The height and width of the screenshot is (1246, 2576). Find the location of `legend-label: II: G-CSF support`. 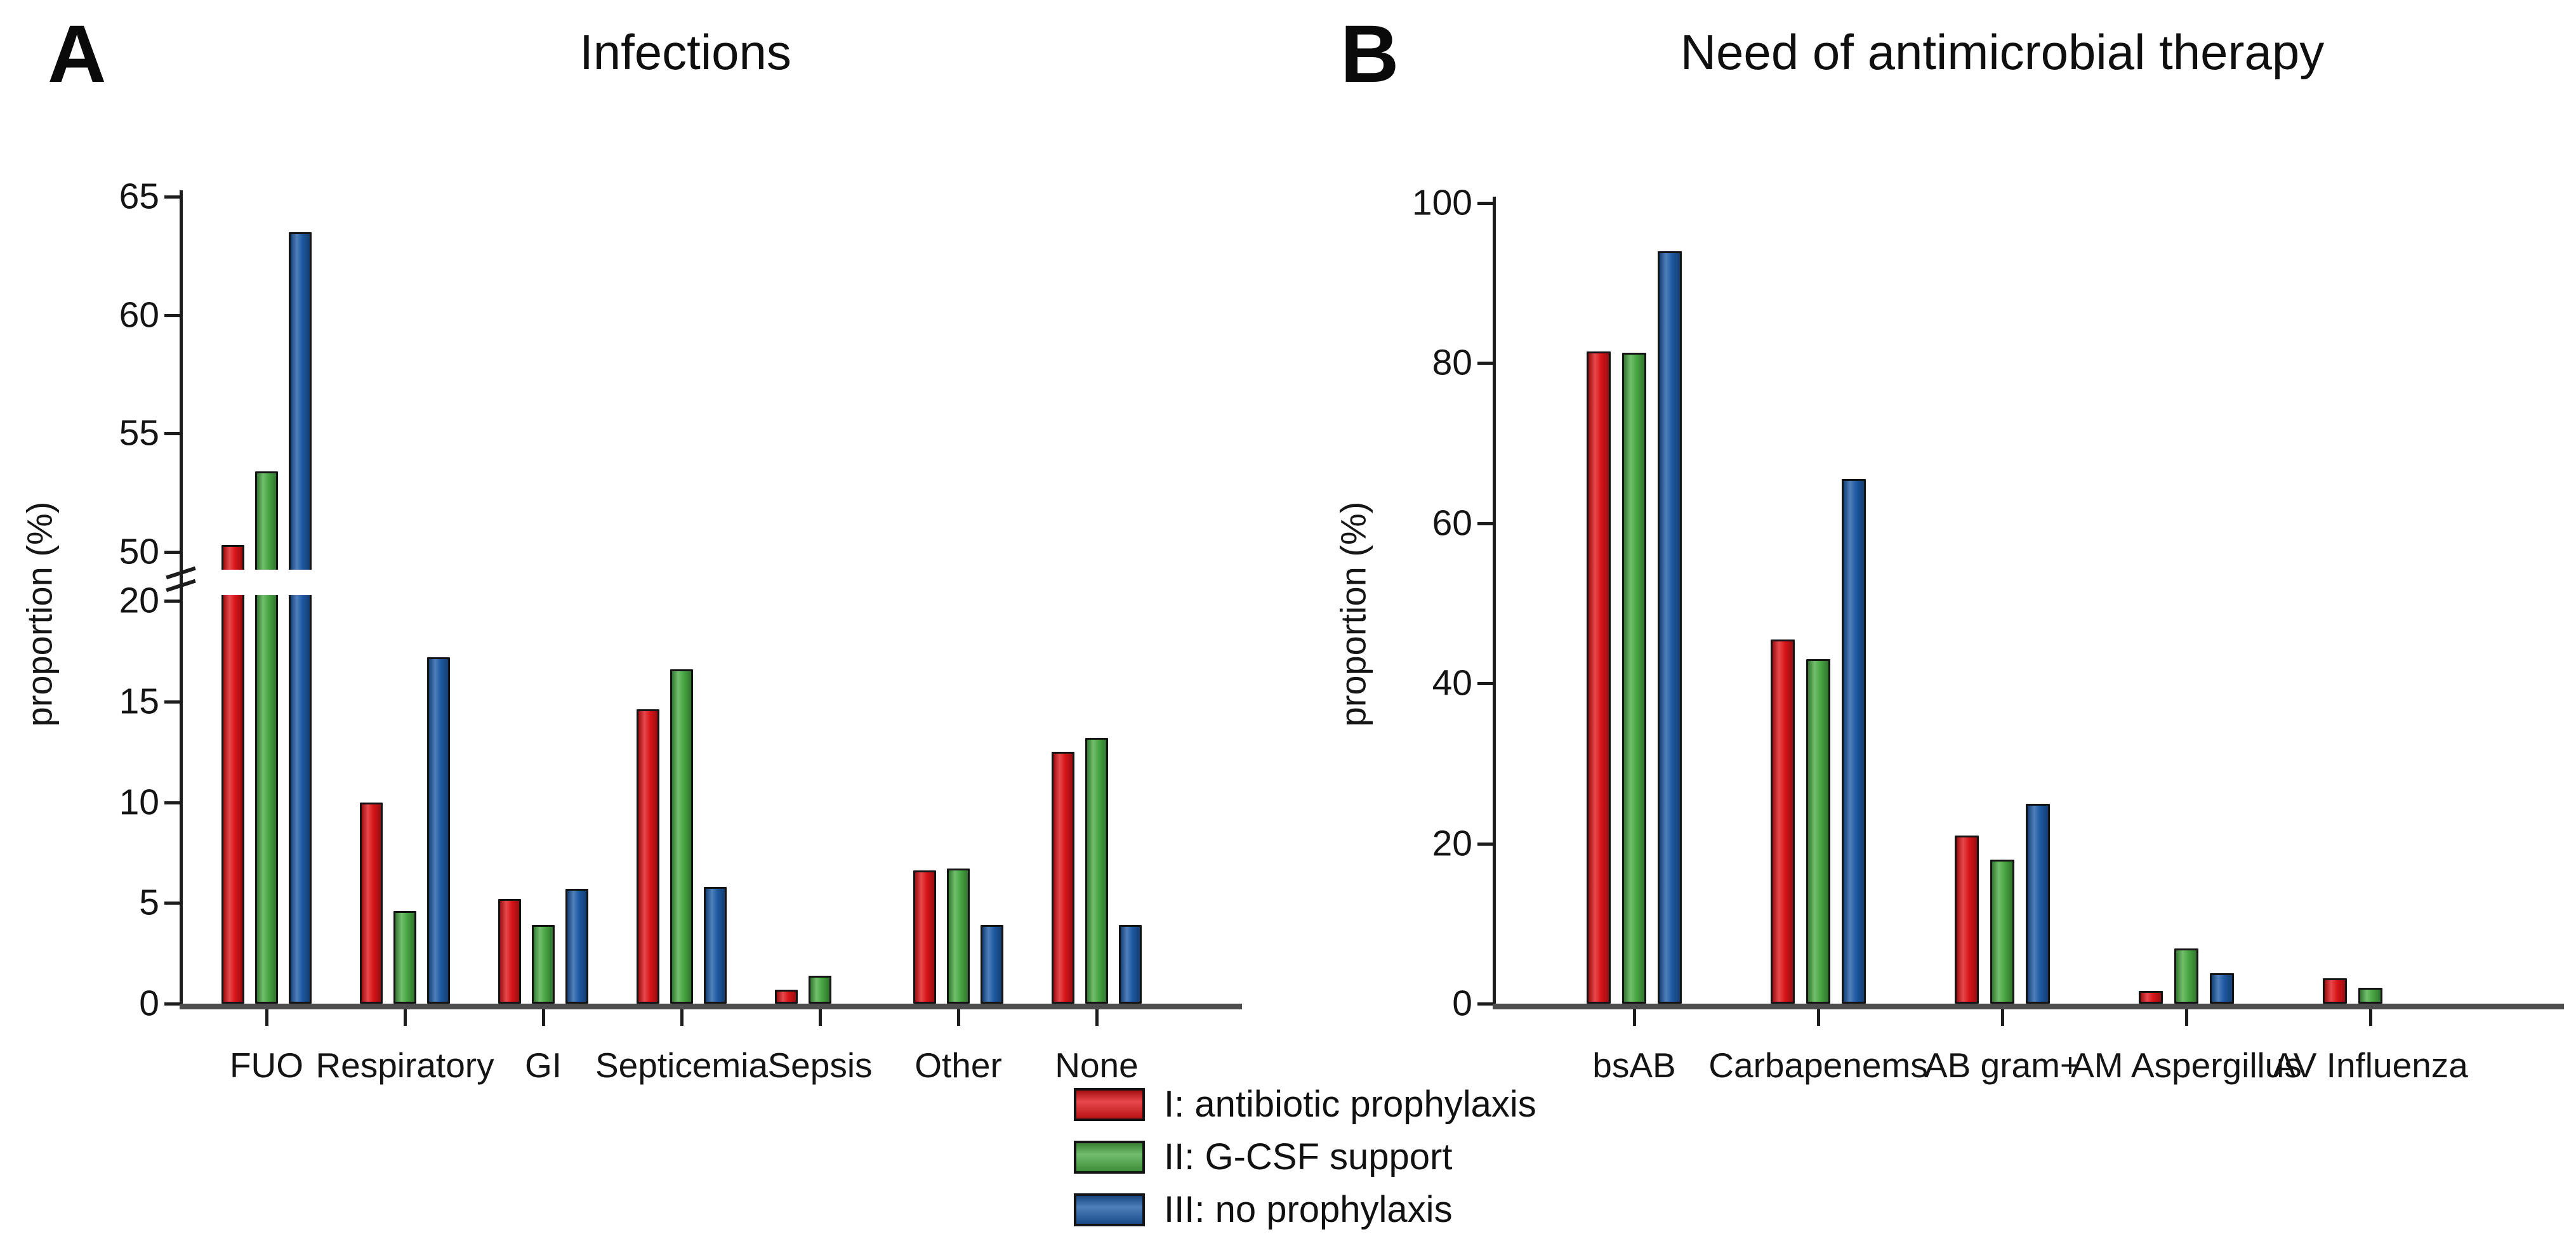

legend-label: II: G-CSF support is located at coordinates (1308, 1156).